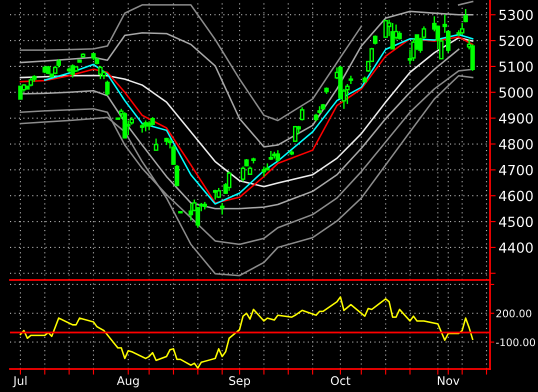 The width and height of the screenshot is (538, 392). What do you see at coordinates (516, 118) in the screenshot?
I see `y-tick-label: 4900` at bounding box center [516, 118].